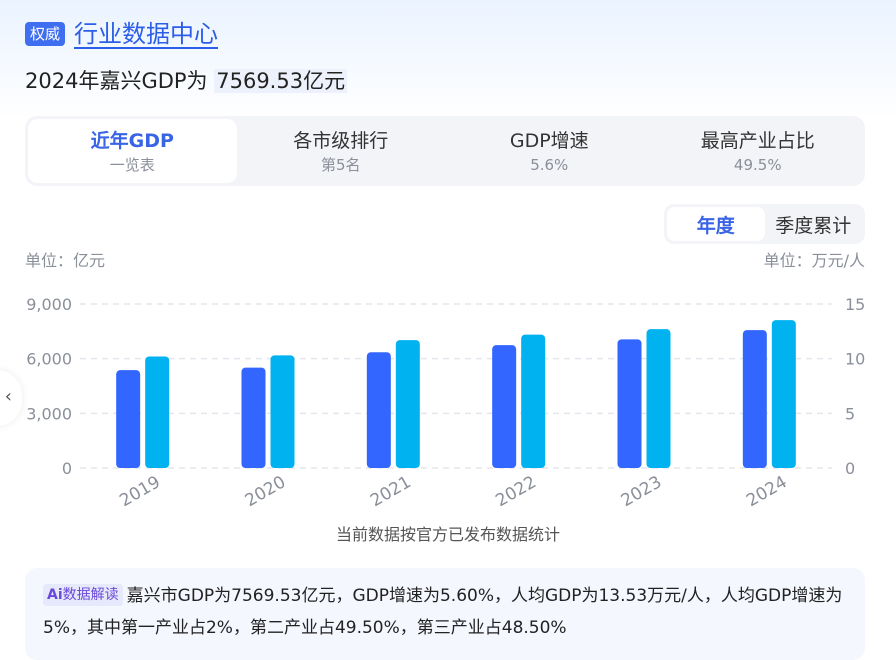  I want to click on period-toggle: 年度 季度累计, so click(764, 224).